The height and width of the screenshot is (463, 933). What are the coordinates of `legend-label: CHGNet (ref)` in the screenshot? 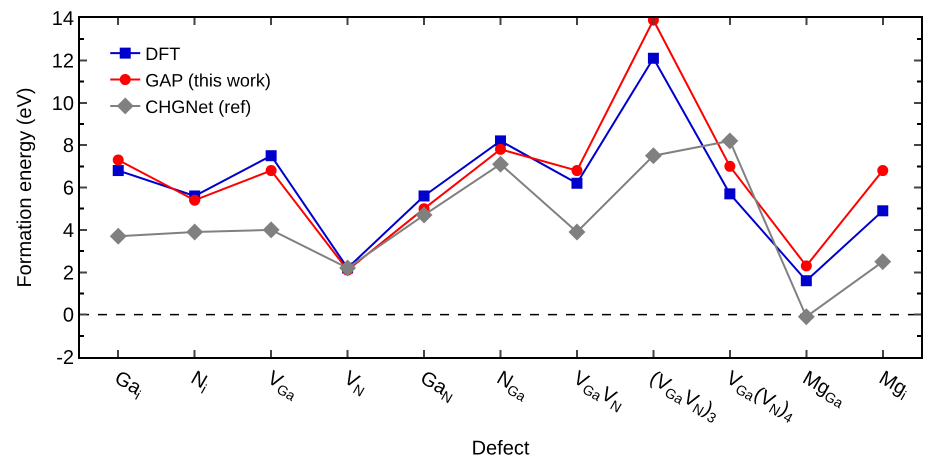 It's located at (198, 106).